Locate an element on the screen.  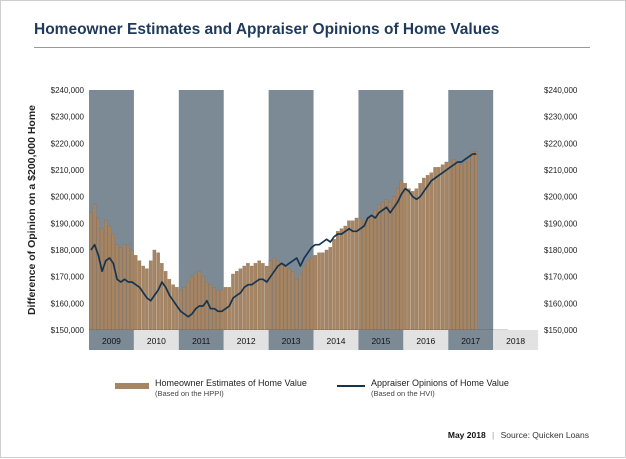
legend-bars-label: Homeowner Estimates of Home Value is located at coordinates (231, 383).